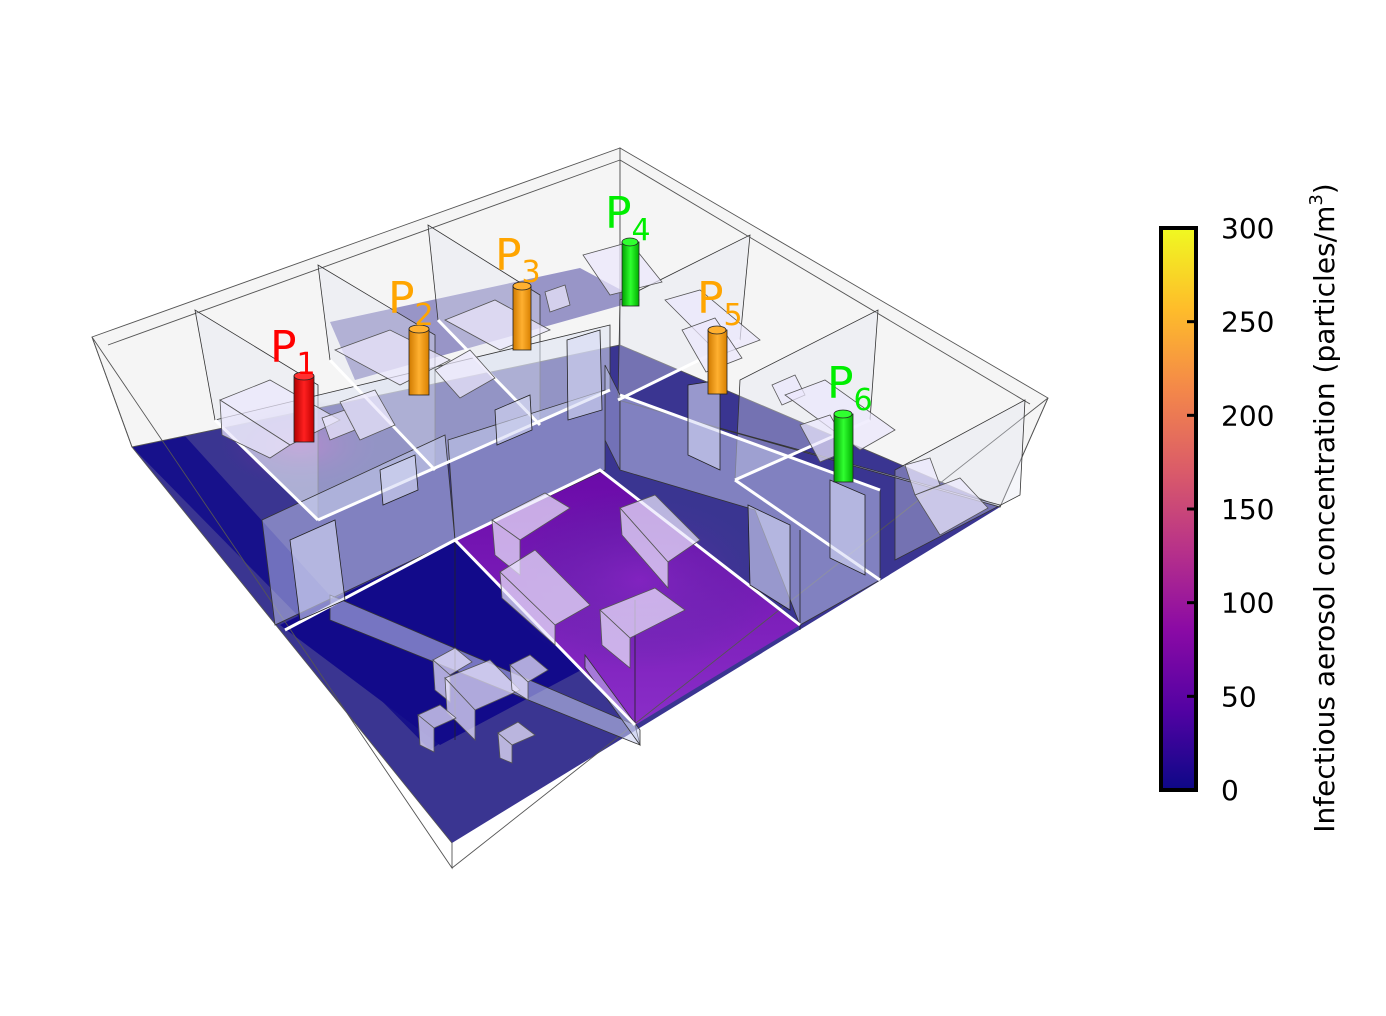 The image size is (1386, 1016). I want to click on desk-office-1-side, so click(255, 429).